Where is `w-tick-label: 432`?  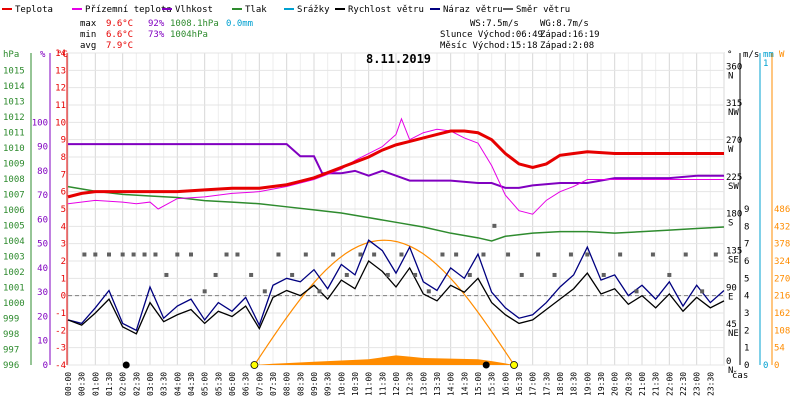
w-tick-label: 432 is located at coordinates (782, 227).